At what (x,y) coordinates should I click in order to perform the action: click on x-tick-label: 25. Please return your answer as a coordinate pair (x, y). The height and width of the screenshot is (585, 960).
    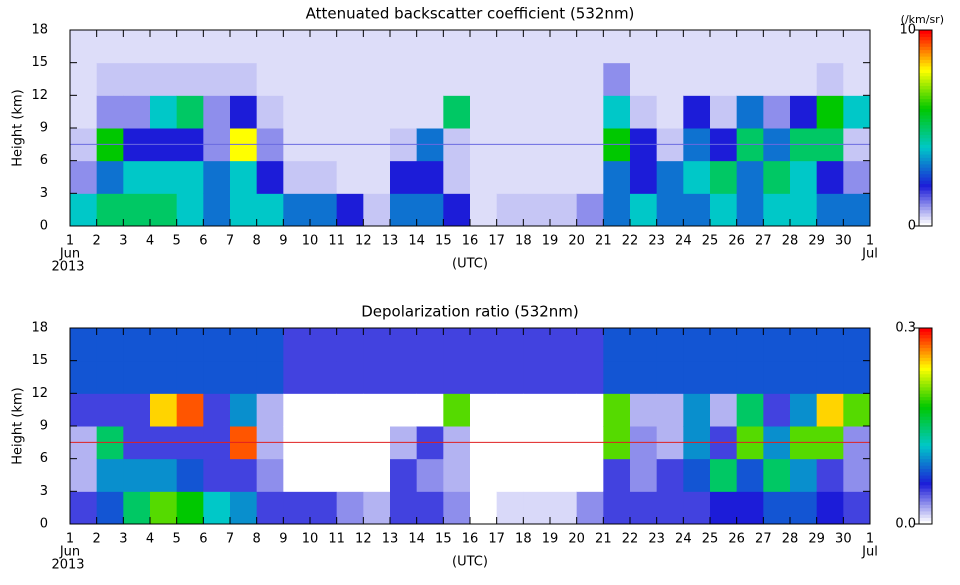
    Looking at the image, I should click on (710, 539).